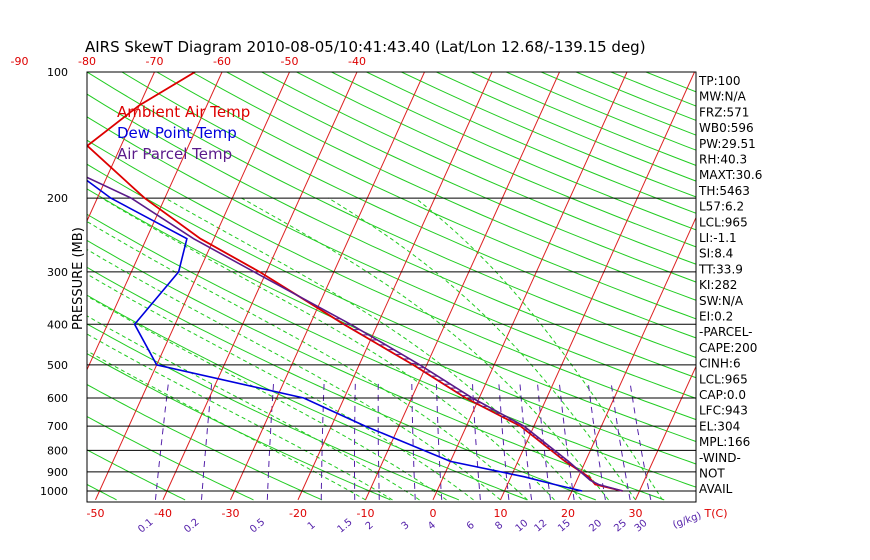 This screenshot has width=870, height=560. What do you see at coordinates (96, 513) in the screenshot?
I see `bottom-temp-tick-label: -50` at bounding box center [96, 513].